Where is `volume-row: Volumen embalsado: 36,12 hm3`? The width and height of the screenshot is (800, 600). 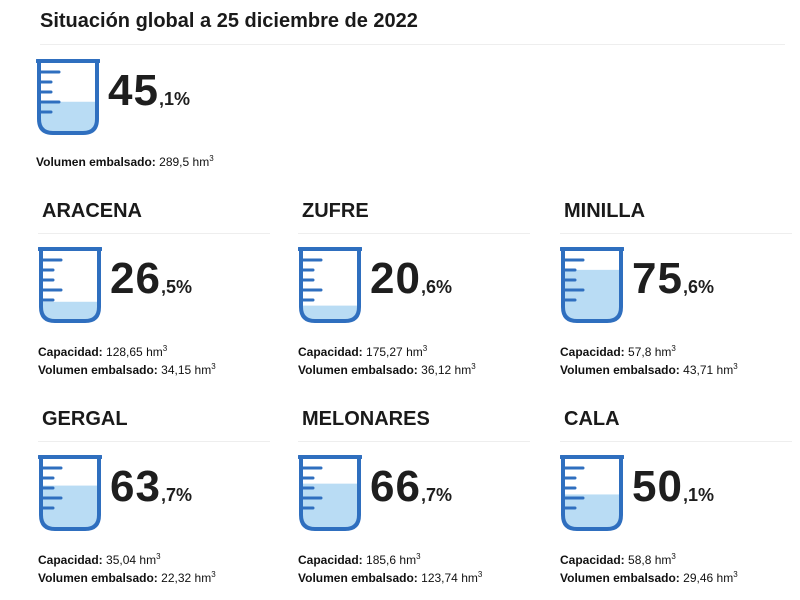 volume-row: Volumen embalsado: 36,12 hm3 is located at coordinates (387, 370).